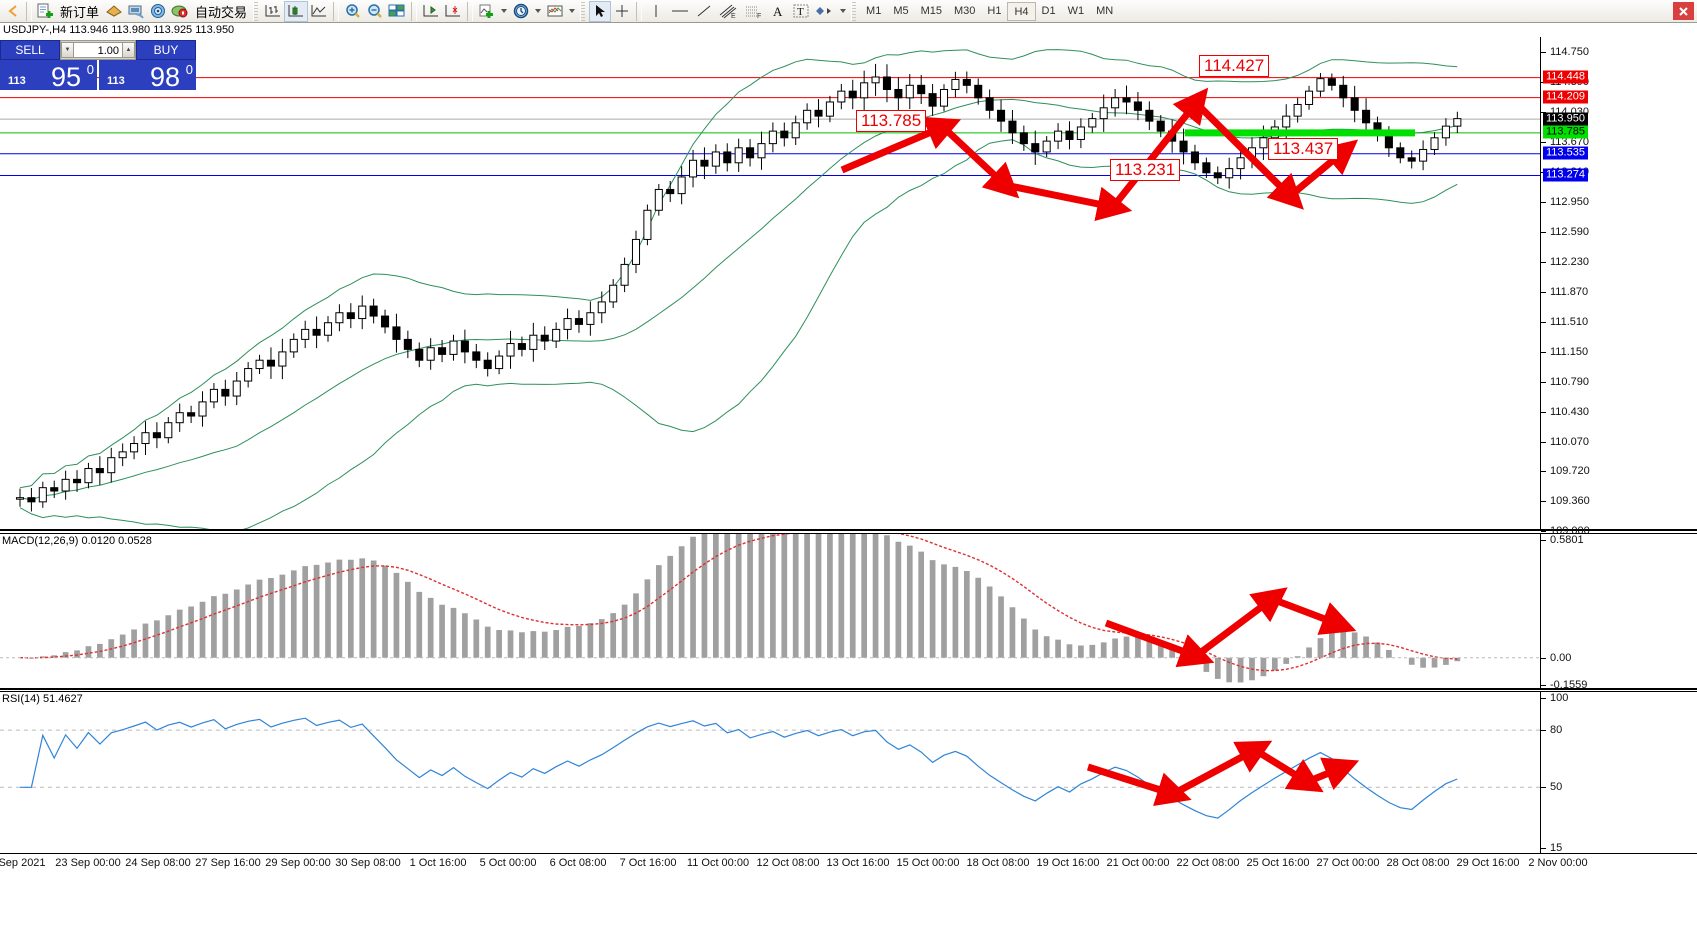  What do you see at coordinates (256, 11) in the screenshot?
I see `toolbar-grip` at bounding box center [256, 11].